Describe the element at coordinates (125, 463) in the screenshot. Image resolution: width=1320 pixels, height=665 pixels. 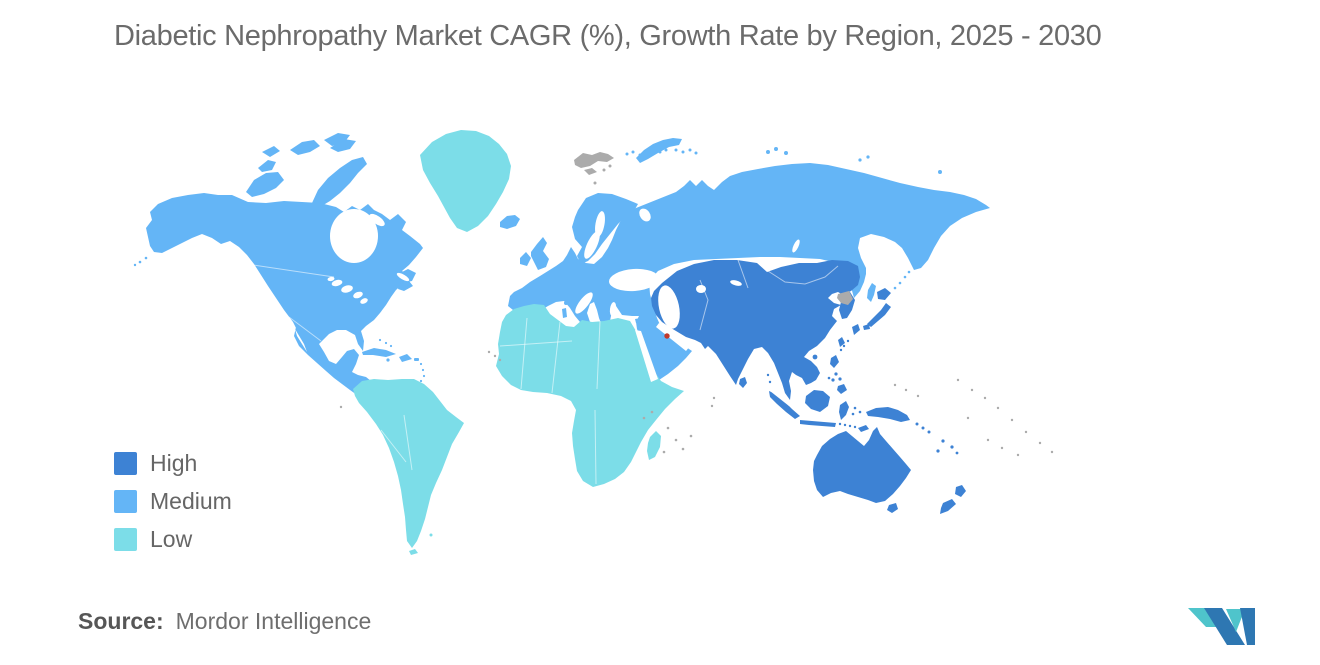
I see `legend-swatch-high` at that location.